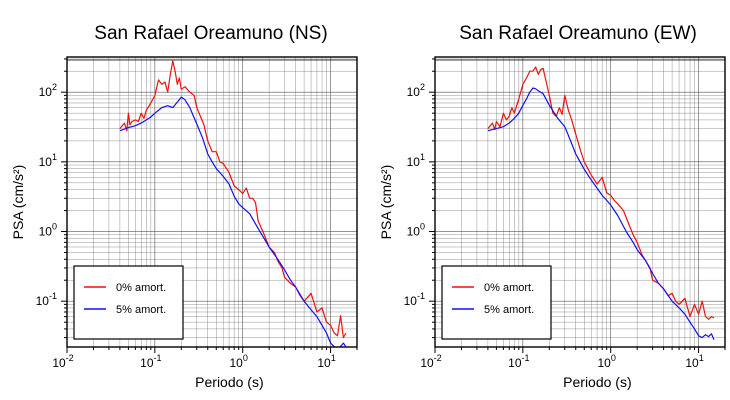 This screenshot has width=730, height=400. What do you see at coordinates (578, 33) in the screenshot?
I see `chart-title: San Rafael Oreamuno (EW)` at bounding box center [578, 33].